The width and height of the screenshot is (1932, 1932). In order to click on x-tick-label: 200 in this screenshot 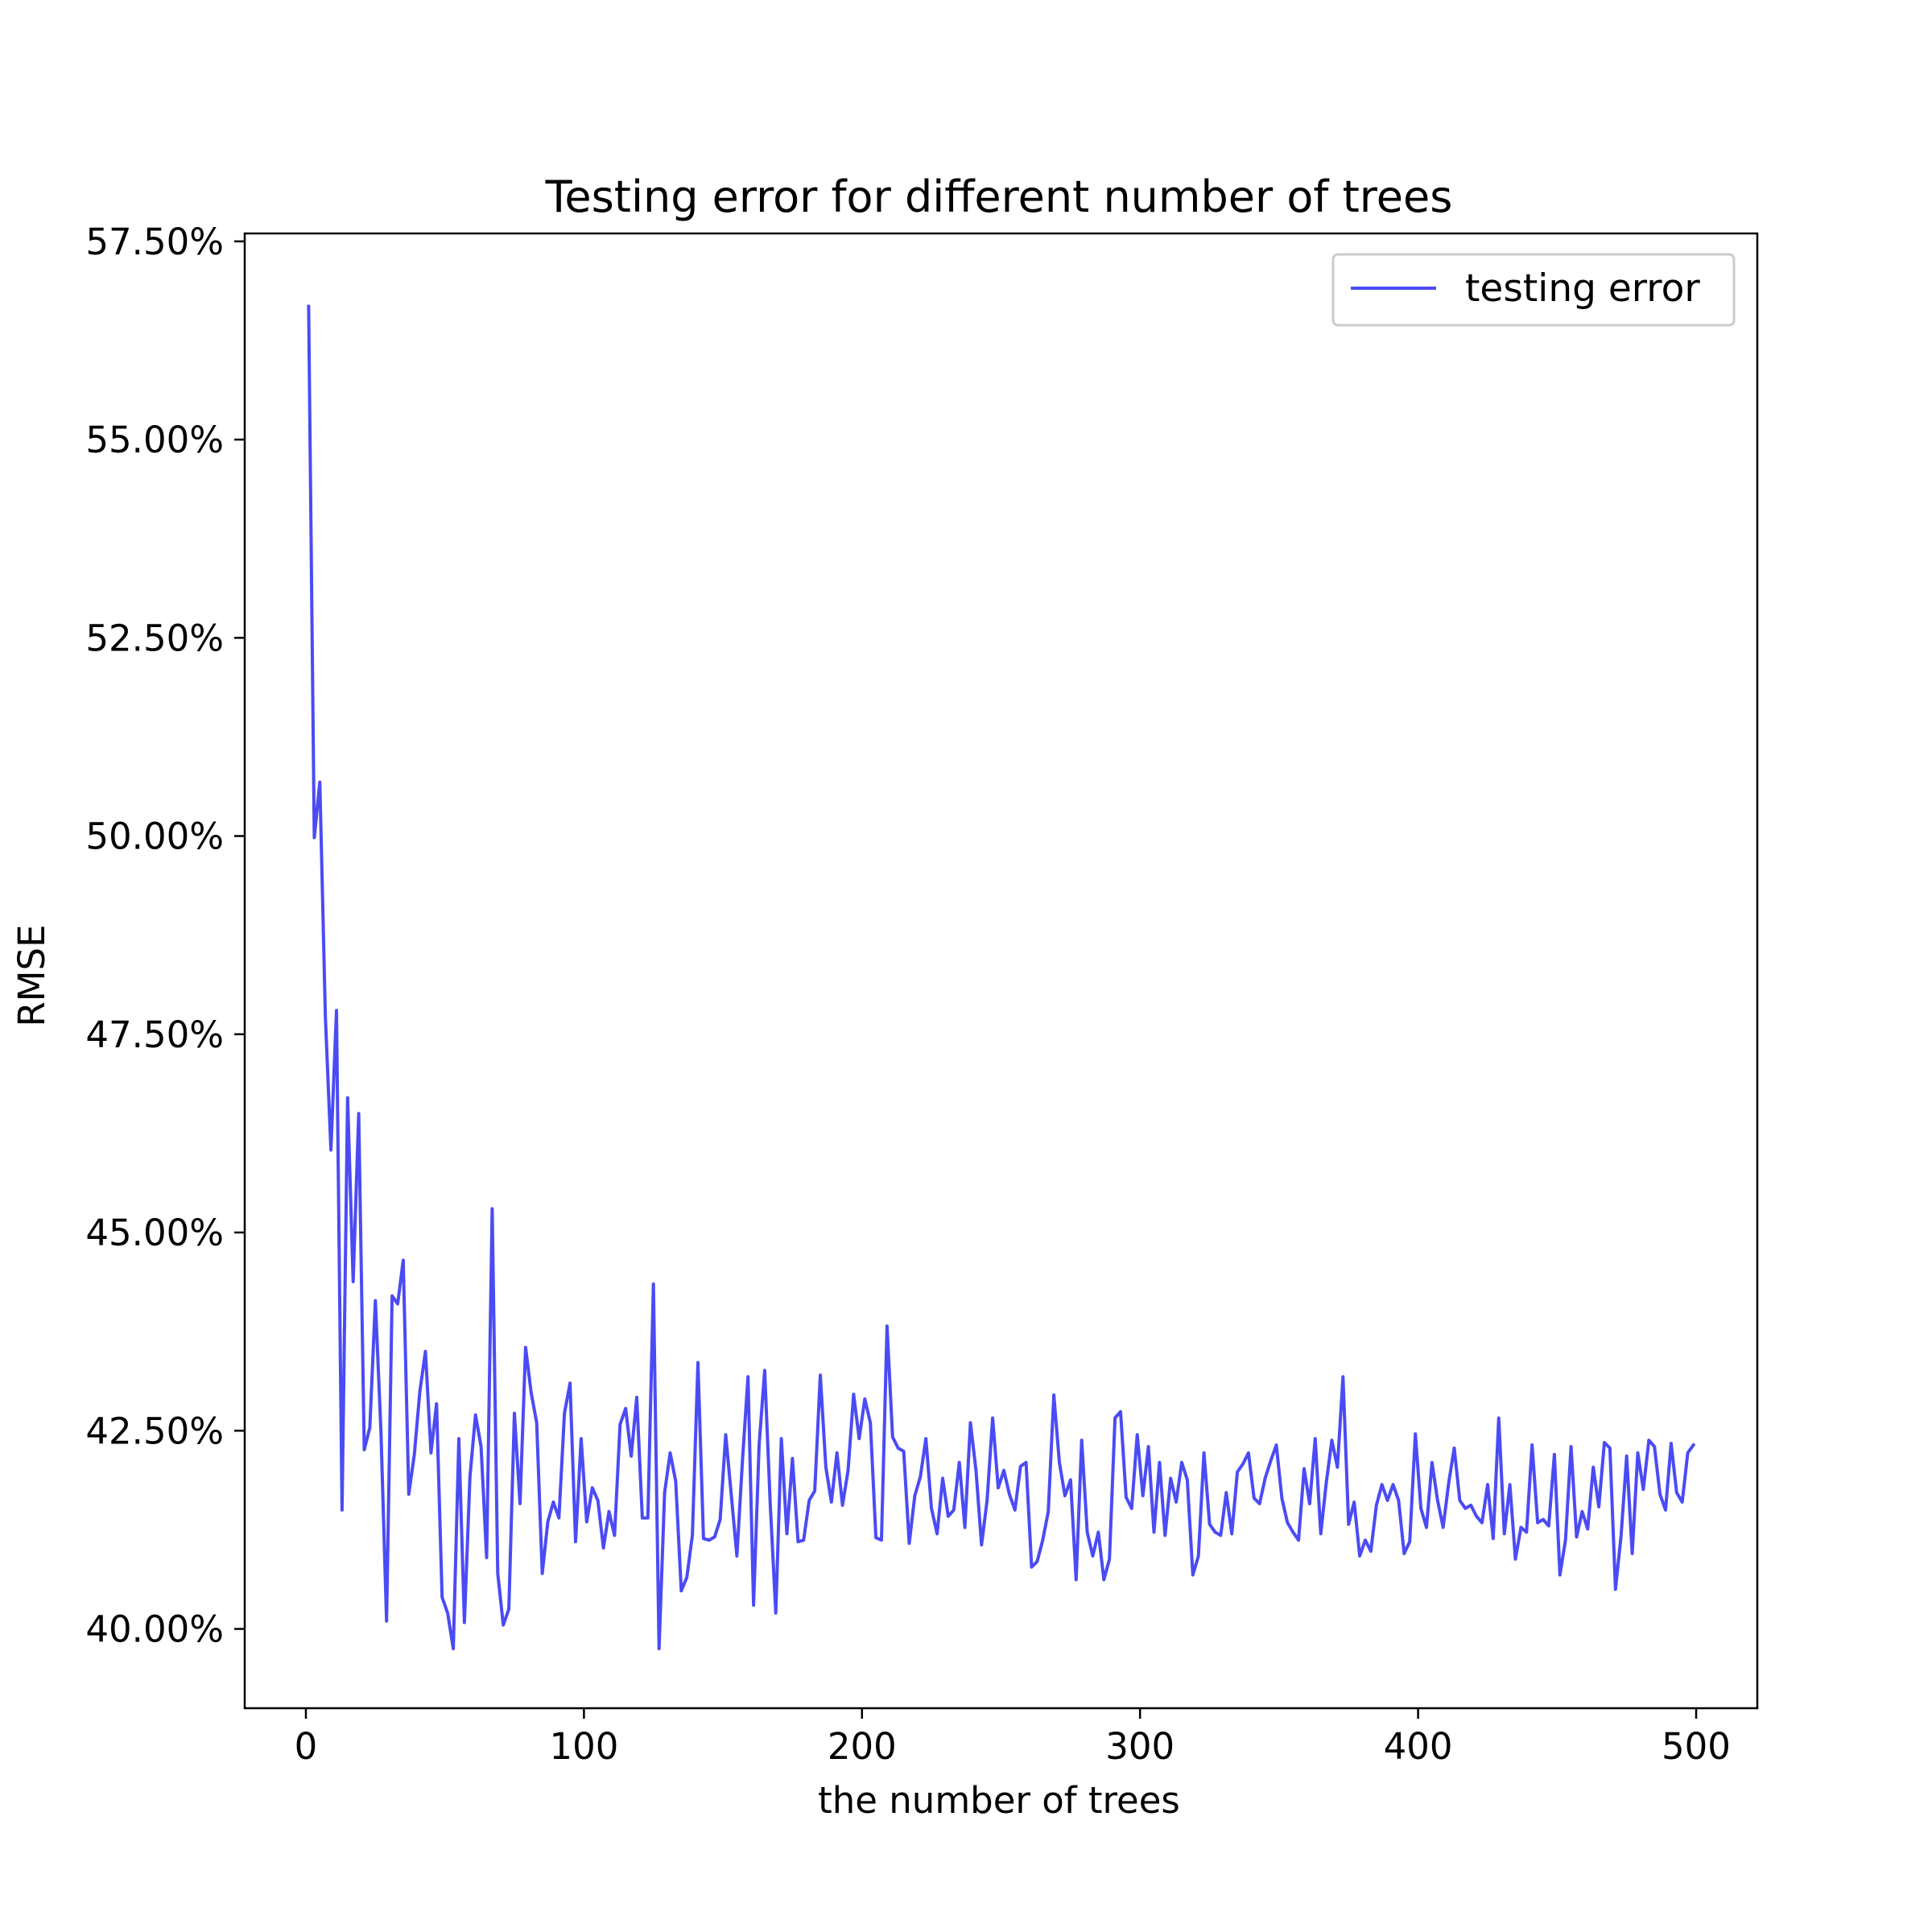, I will do `click(862, 1746)`.